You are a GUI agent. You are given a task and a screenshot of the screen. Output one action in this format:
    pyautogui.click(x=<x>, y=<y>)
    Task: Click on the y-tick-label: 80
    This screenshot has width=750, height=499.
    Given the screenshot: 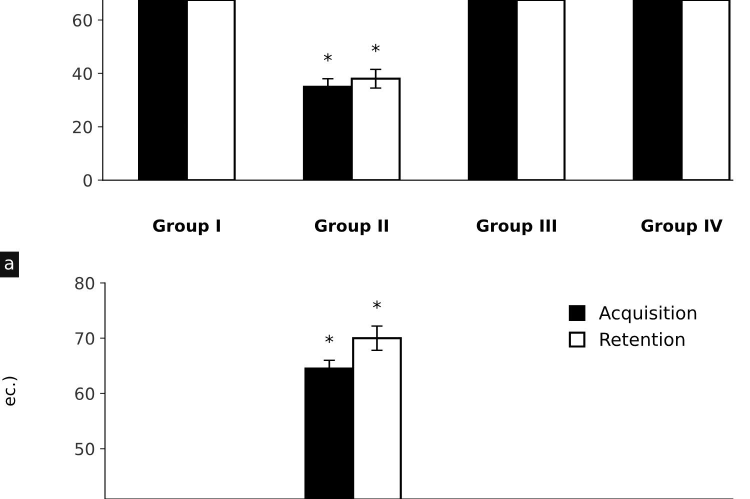 What is the action you would take?
    pyautogui.click(x=84, y=283)
    